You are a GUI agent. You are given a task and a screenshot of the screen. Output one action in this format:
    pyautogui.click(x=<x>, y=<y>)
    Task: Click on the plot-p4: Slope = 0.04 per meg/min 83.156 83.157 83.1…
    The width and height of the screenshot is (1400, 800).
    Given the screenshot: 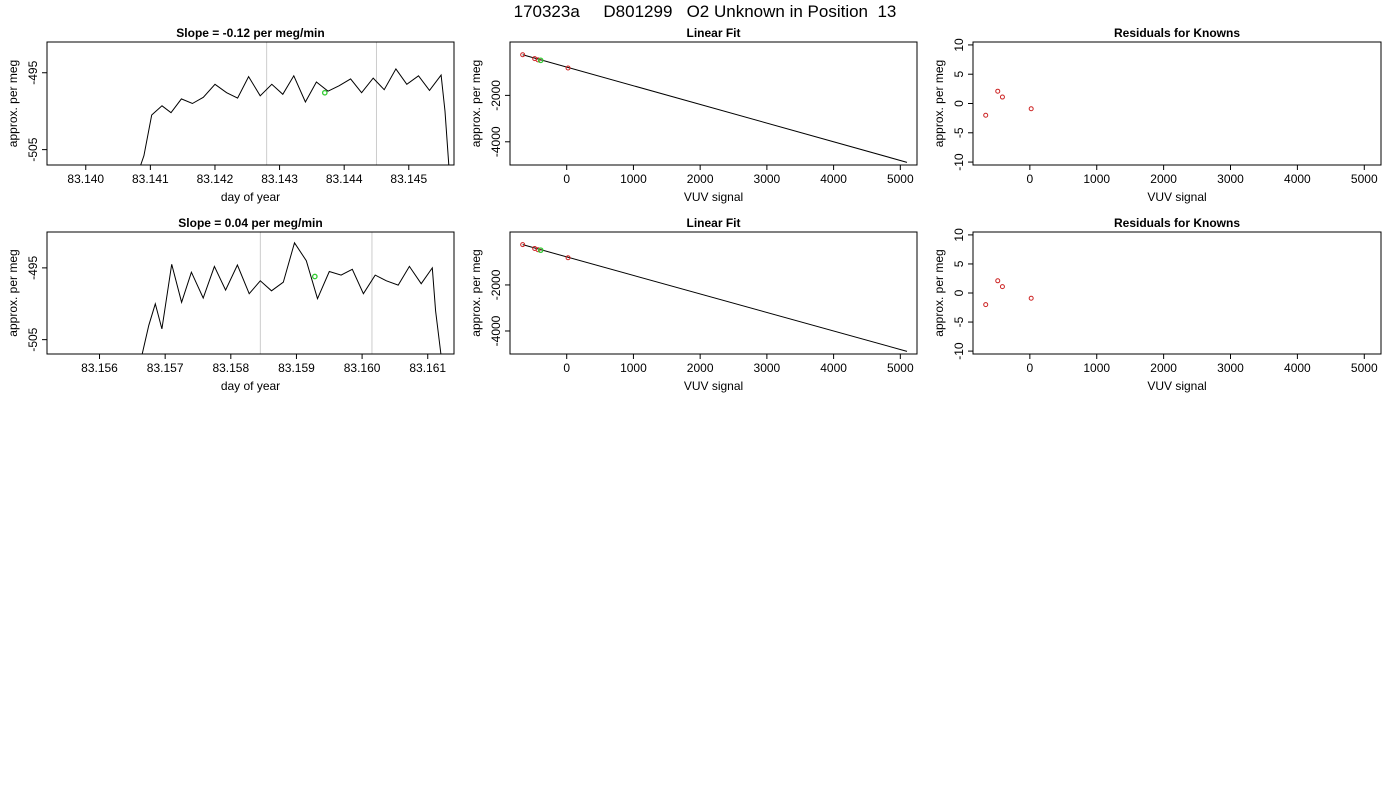 What is the action you would take?
    pyautogui.click(x=230, y=304)
    